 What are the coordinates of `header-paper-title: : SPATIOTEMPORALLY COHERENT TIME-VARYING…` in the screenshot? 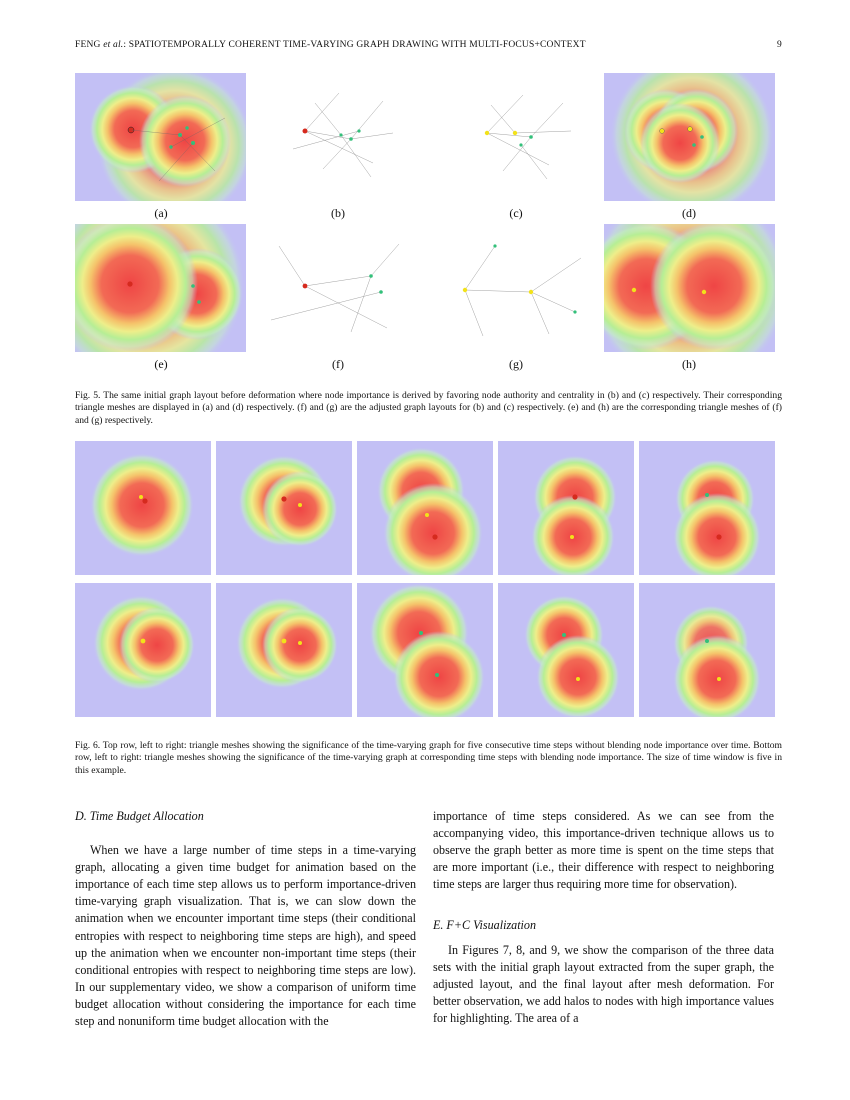 It's located at (354, 45).